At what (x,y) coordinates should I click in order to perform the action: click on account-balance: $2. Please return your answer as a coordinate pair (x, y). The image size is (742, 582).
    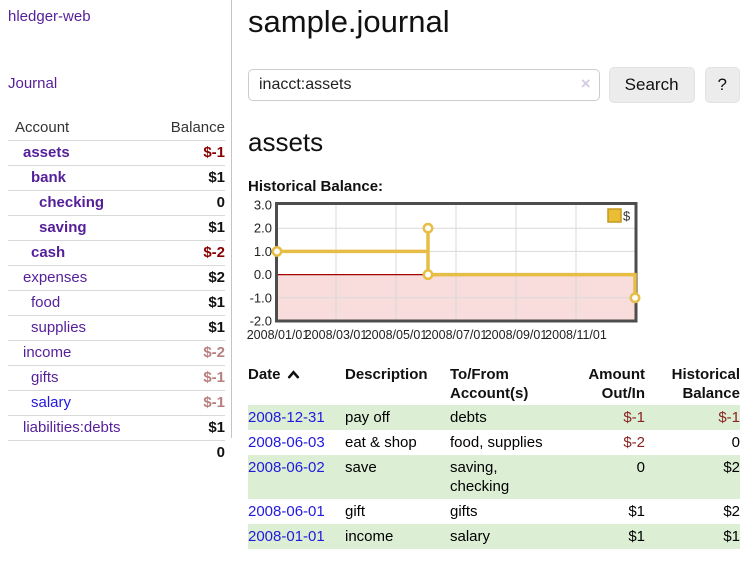
    Looking at the image, I should click on (186, 278).